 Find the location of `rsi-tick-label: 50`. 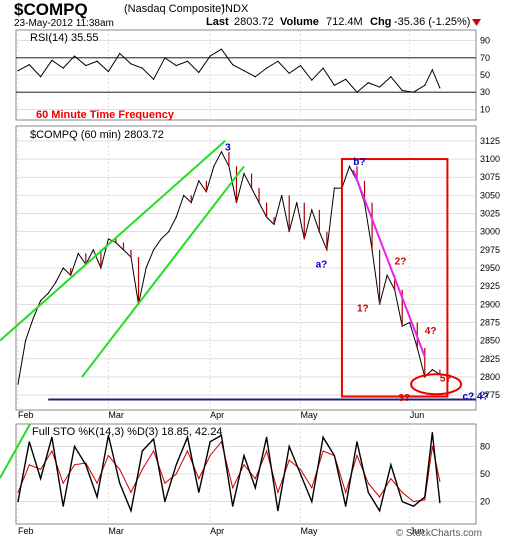

rsi-tick-label: 50 is located at coordinates (485, 75).